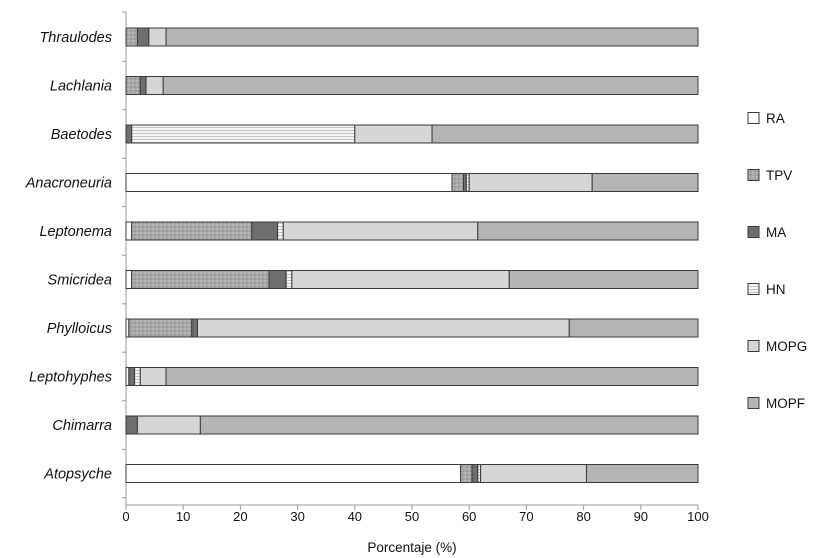 The height and width of the screenshot is (558, 826). What do you see at coordinates (75, 38) in the screenshot?
I see `category-label: Thraulodes` at bounding box center [75, 38].